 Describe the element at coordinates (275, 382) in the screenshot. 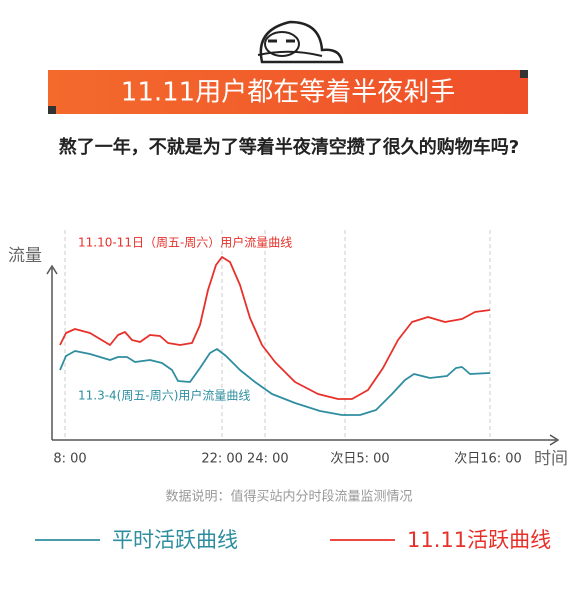

I see `curve-normal` at that location.